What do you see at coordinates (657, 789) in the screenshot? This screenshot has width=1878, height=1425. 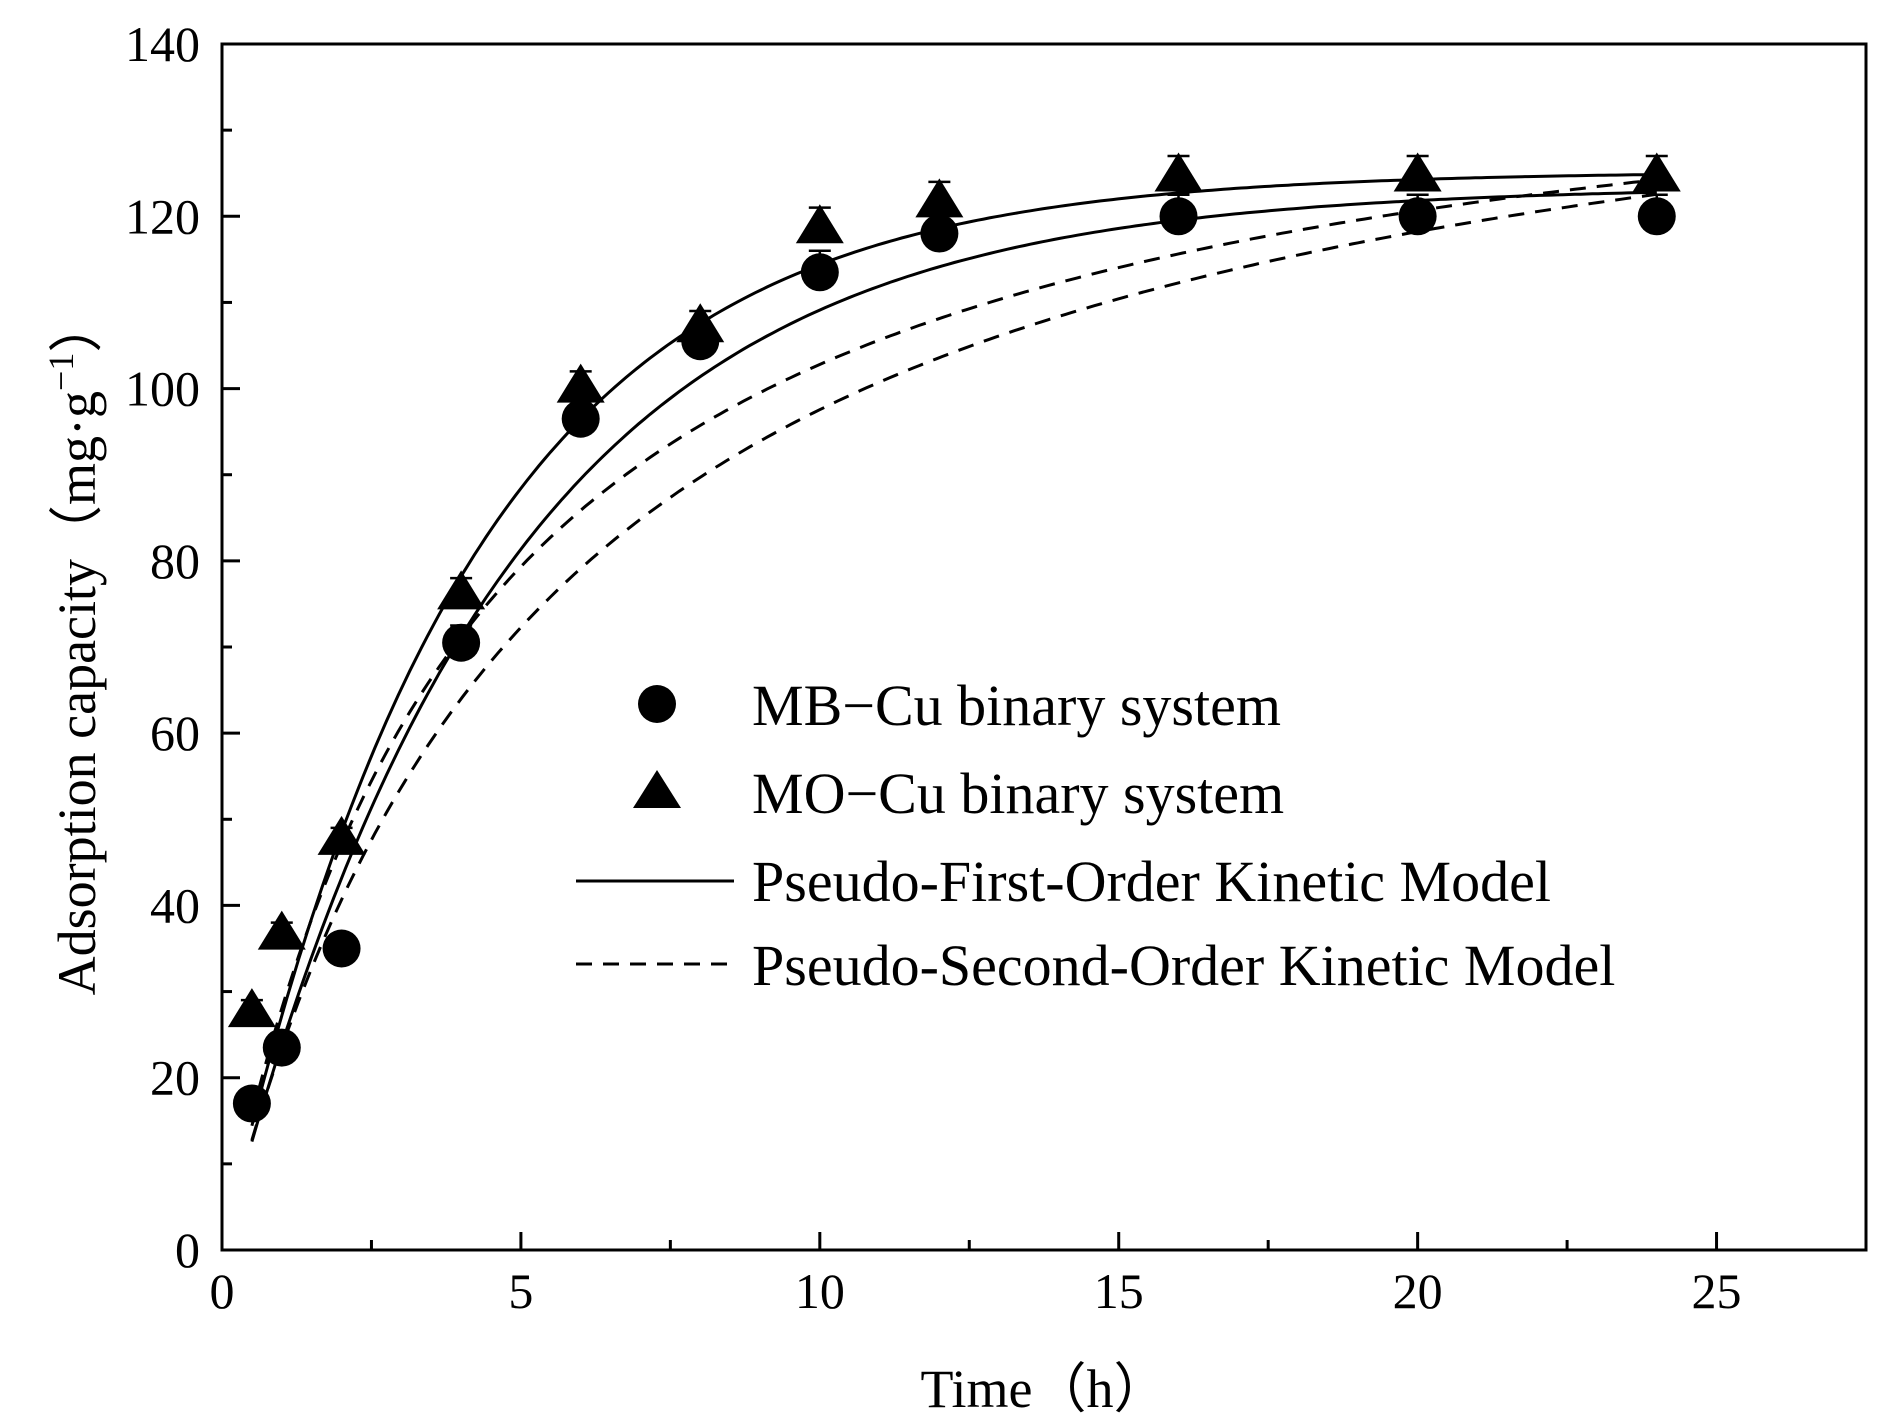 I see `legend-triangle-marker` at bounding box center [657, 789].